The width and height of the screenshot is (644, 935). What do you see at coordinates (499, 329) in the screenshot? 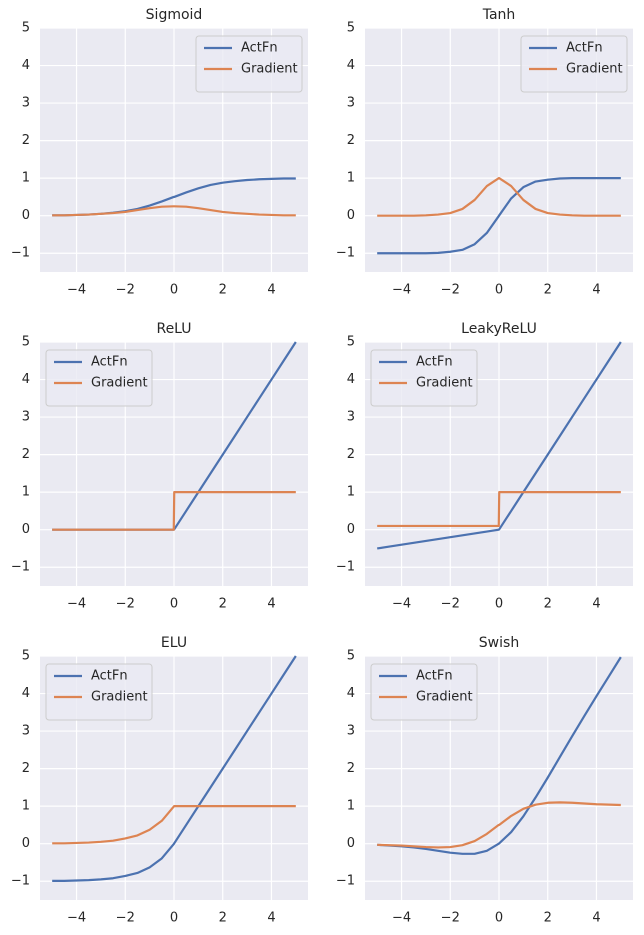
I see `subplot-title: LeakyReLU` at bounding box center [499, 329].